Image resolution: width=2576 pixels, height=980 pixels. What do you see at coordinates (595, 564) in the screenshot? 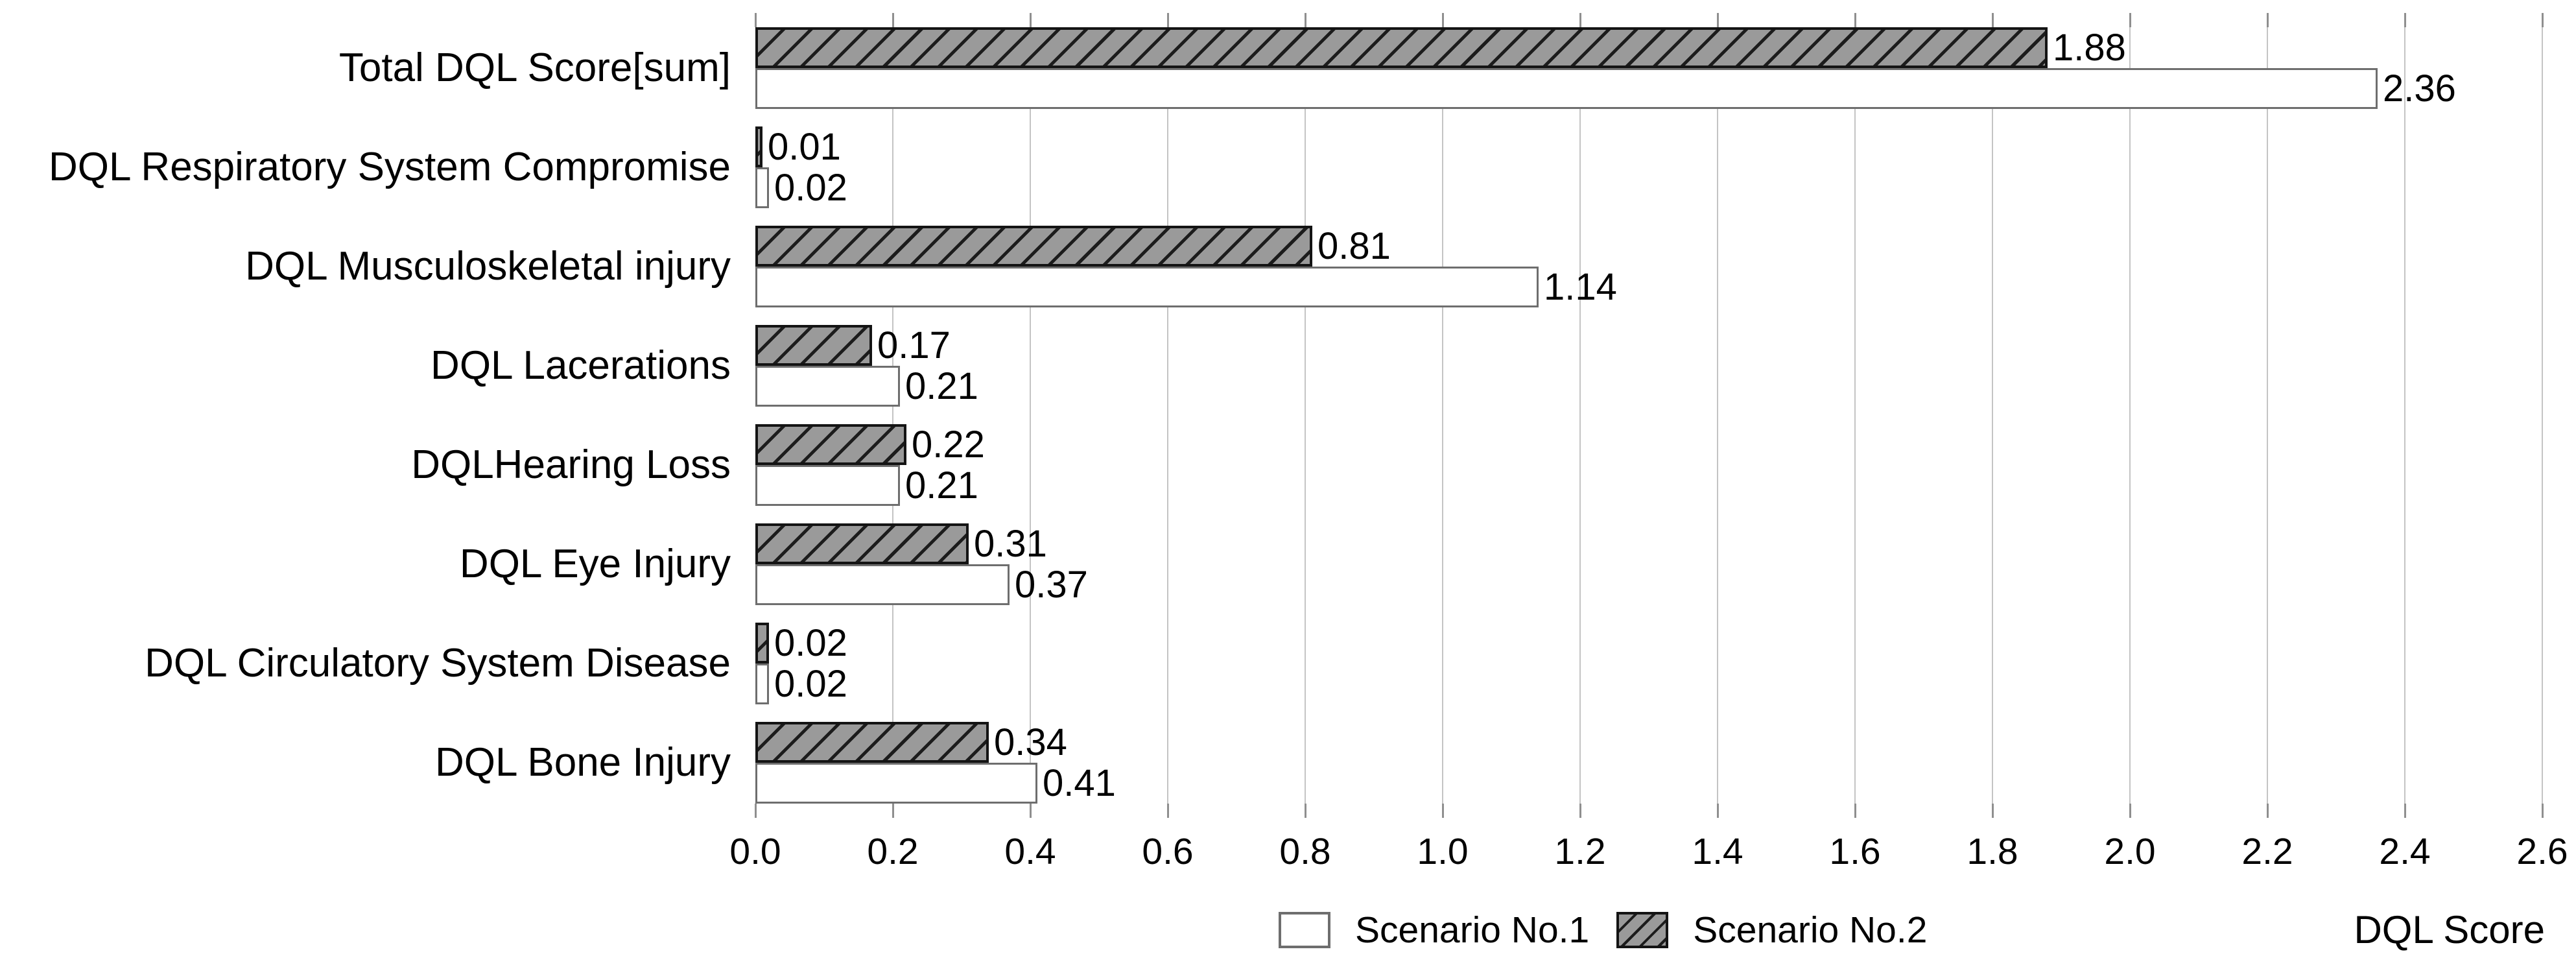
I see `category-label: DQL Eye Injury` at bounding box center [595, 564].